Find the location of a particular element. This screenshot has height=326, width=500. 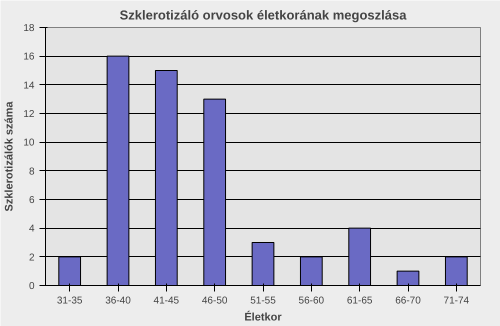

x-tick-label: 56-60 is located at coordinates (311, 301).